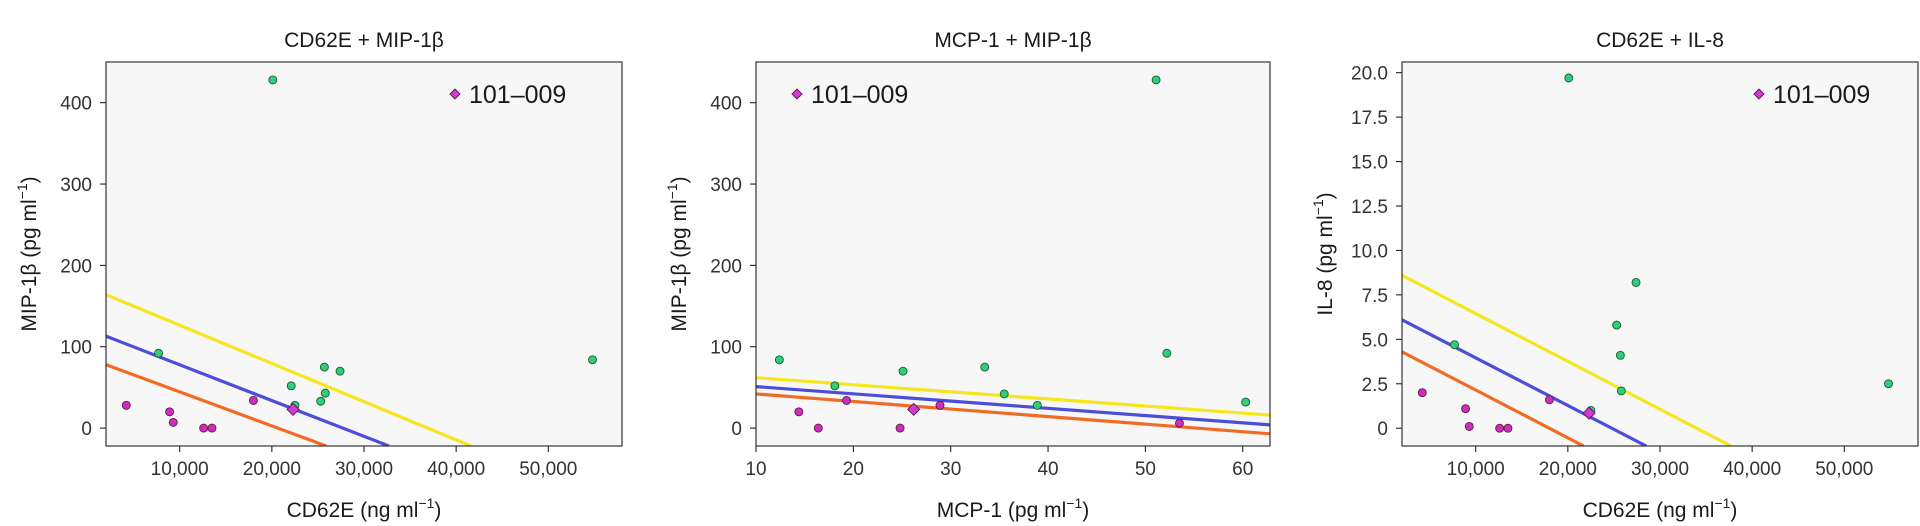 The width and height of the screenshot is (1920, 526). I want to click on x-tick-label: 30,000, so click(364, 469).